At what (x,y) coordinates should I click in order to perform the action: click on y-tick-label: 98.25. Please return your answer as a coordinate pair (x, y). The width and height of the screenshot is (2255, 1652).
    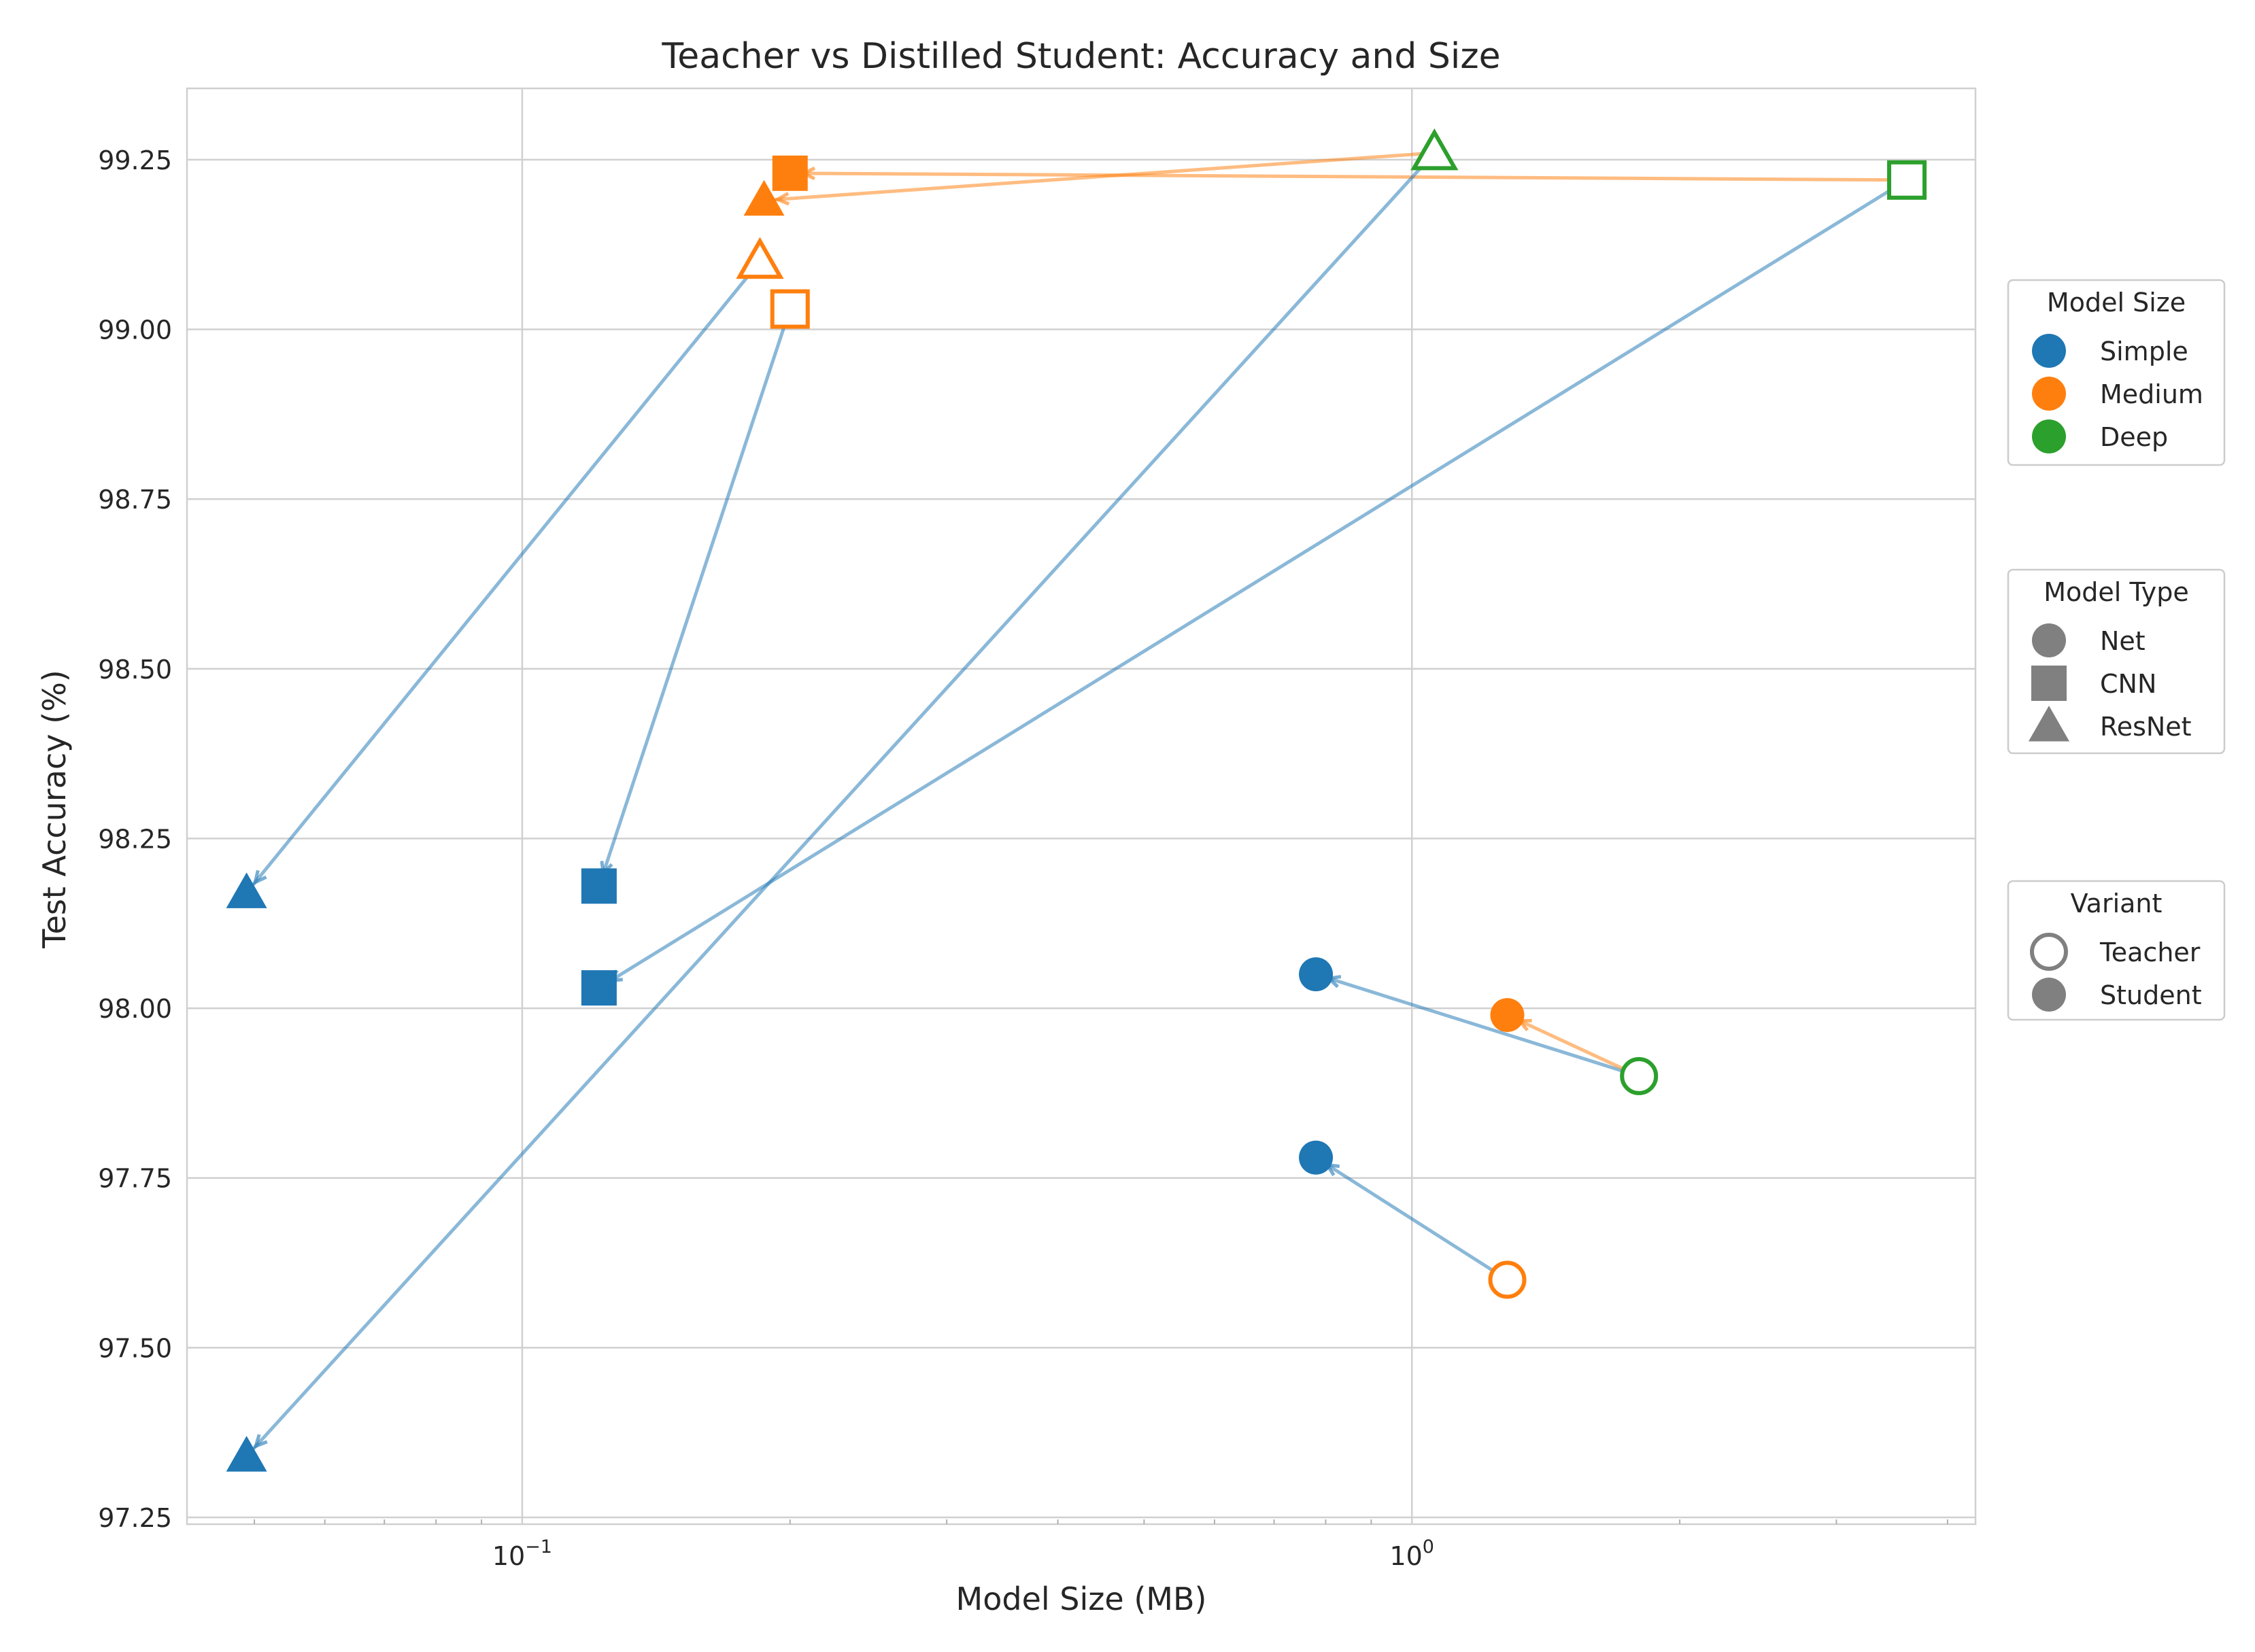
    Looking at the image, I should click on (135, 839).